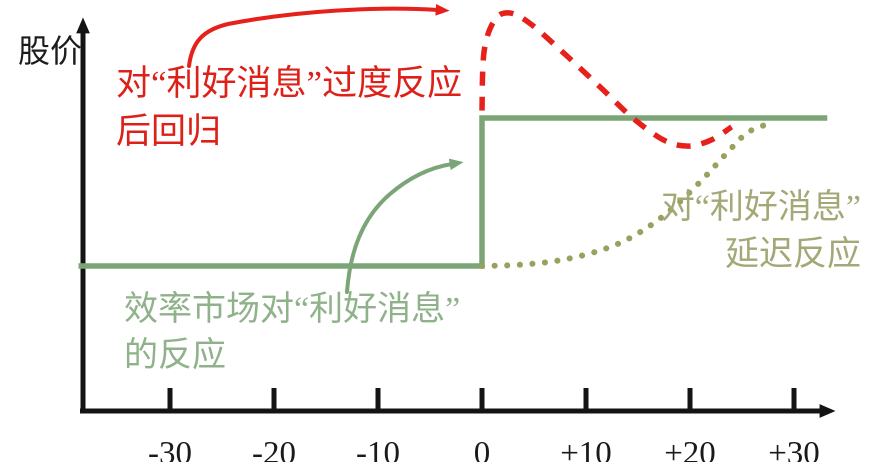 Image resolution: width=889 pixels, height=462 pixels. I want to click on x-tick-label-0: 0, so click(482, 448).